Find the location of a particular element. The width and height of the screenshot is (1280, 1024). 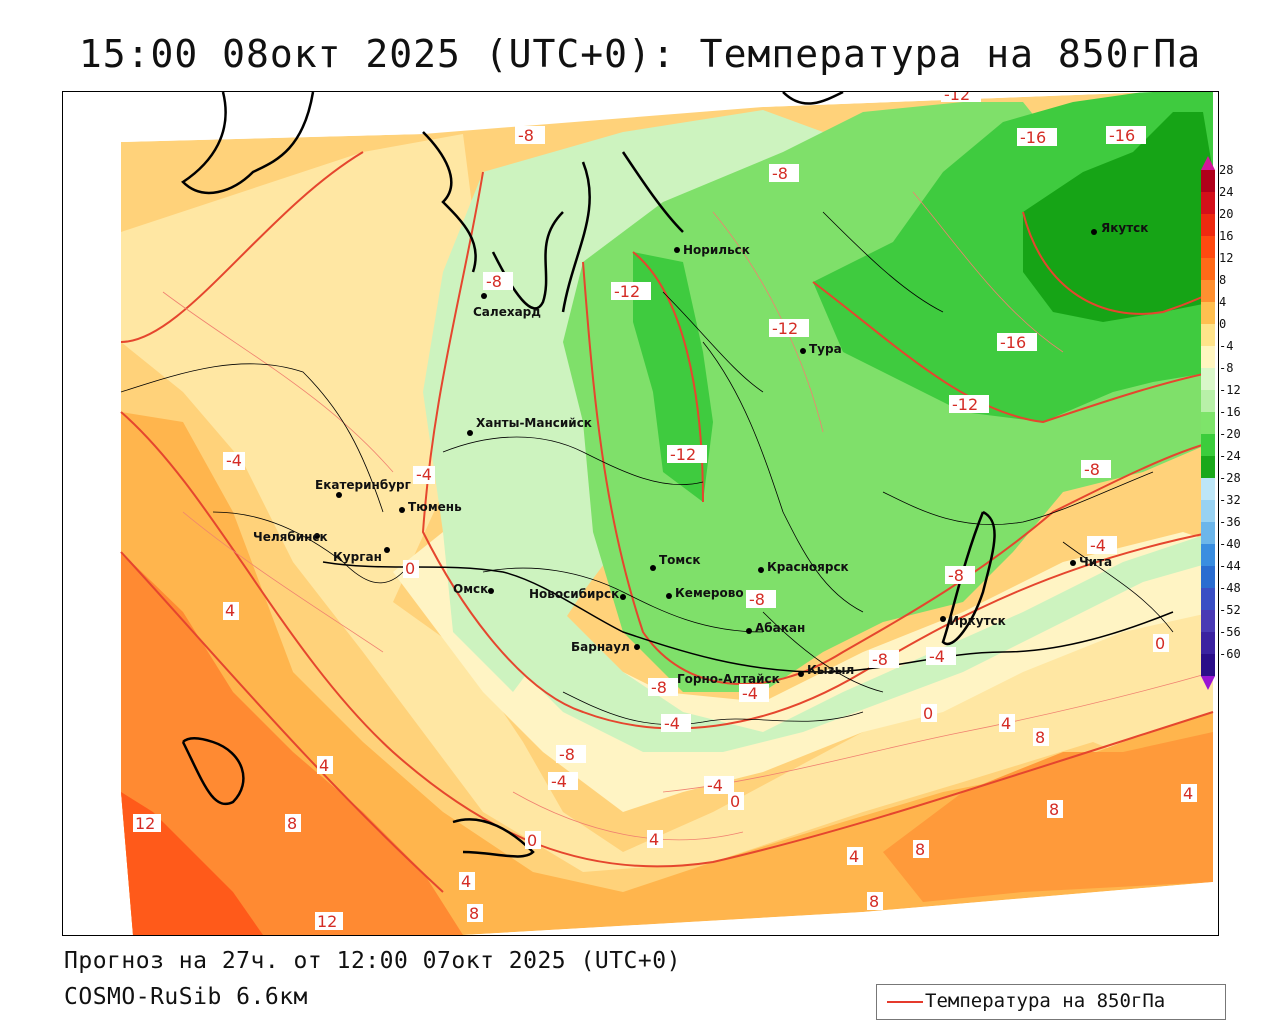

city-label: Салехард is located at coordinates (507, 312).